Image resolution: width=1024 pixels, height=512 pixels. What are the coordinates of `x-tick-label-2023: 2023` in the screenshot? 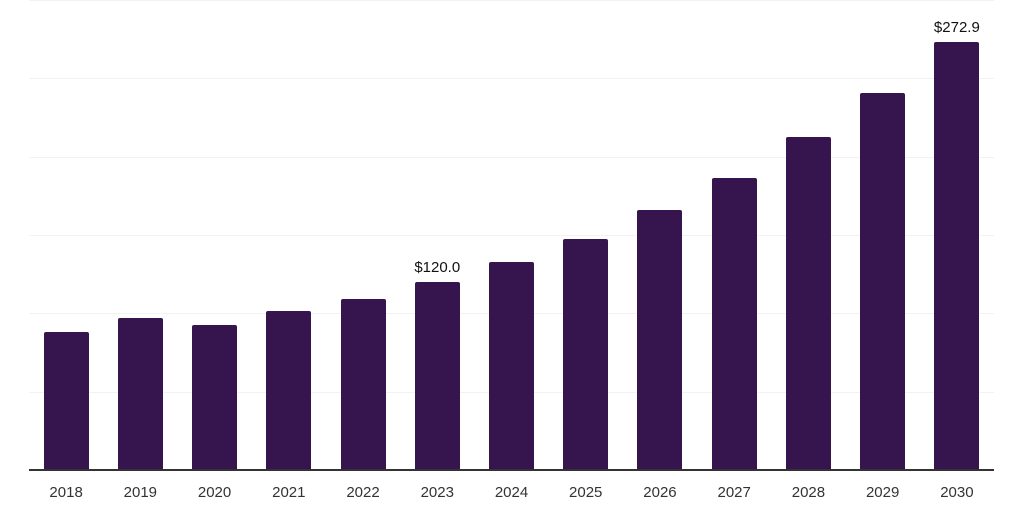 It's located at (437, 492).